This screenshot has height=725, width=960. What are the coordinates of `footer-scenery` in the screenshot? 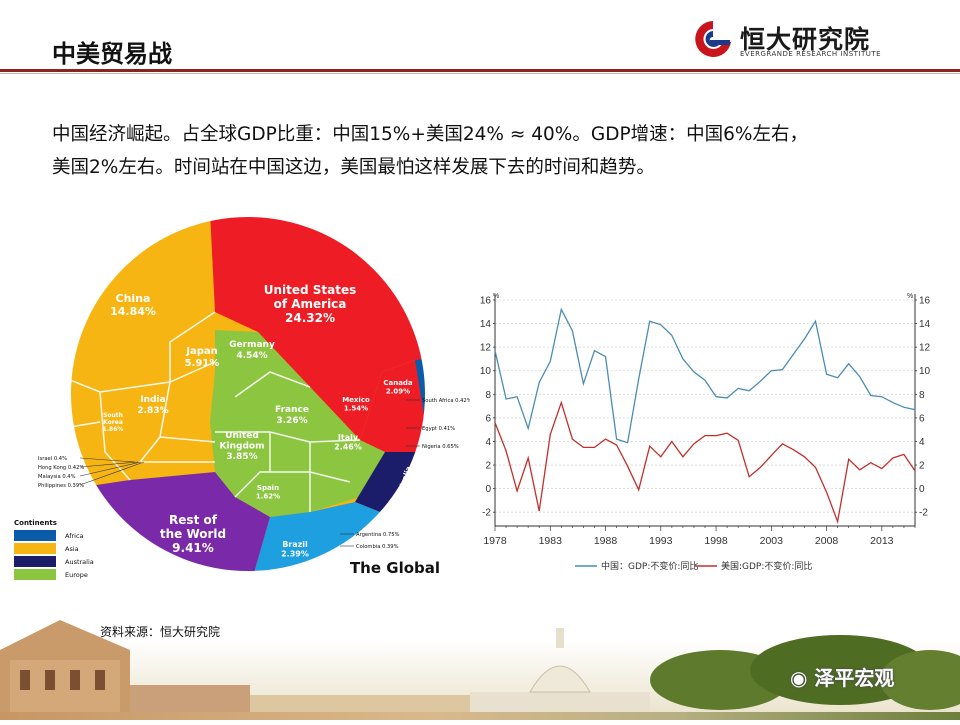 It's located at (480, 670).